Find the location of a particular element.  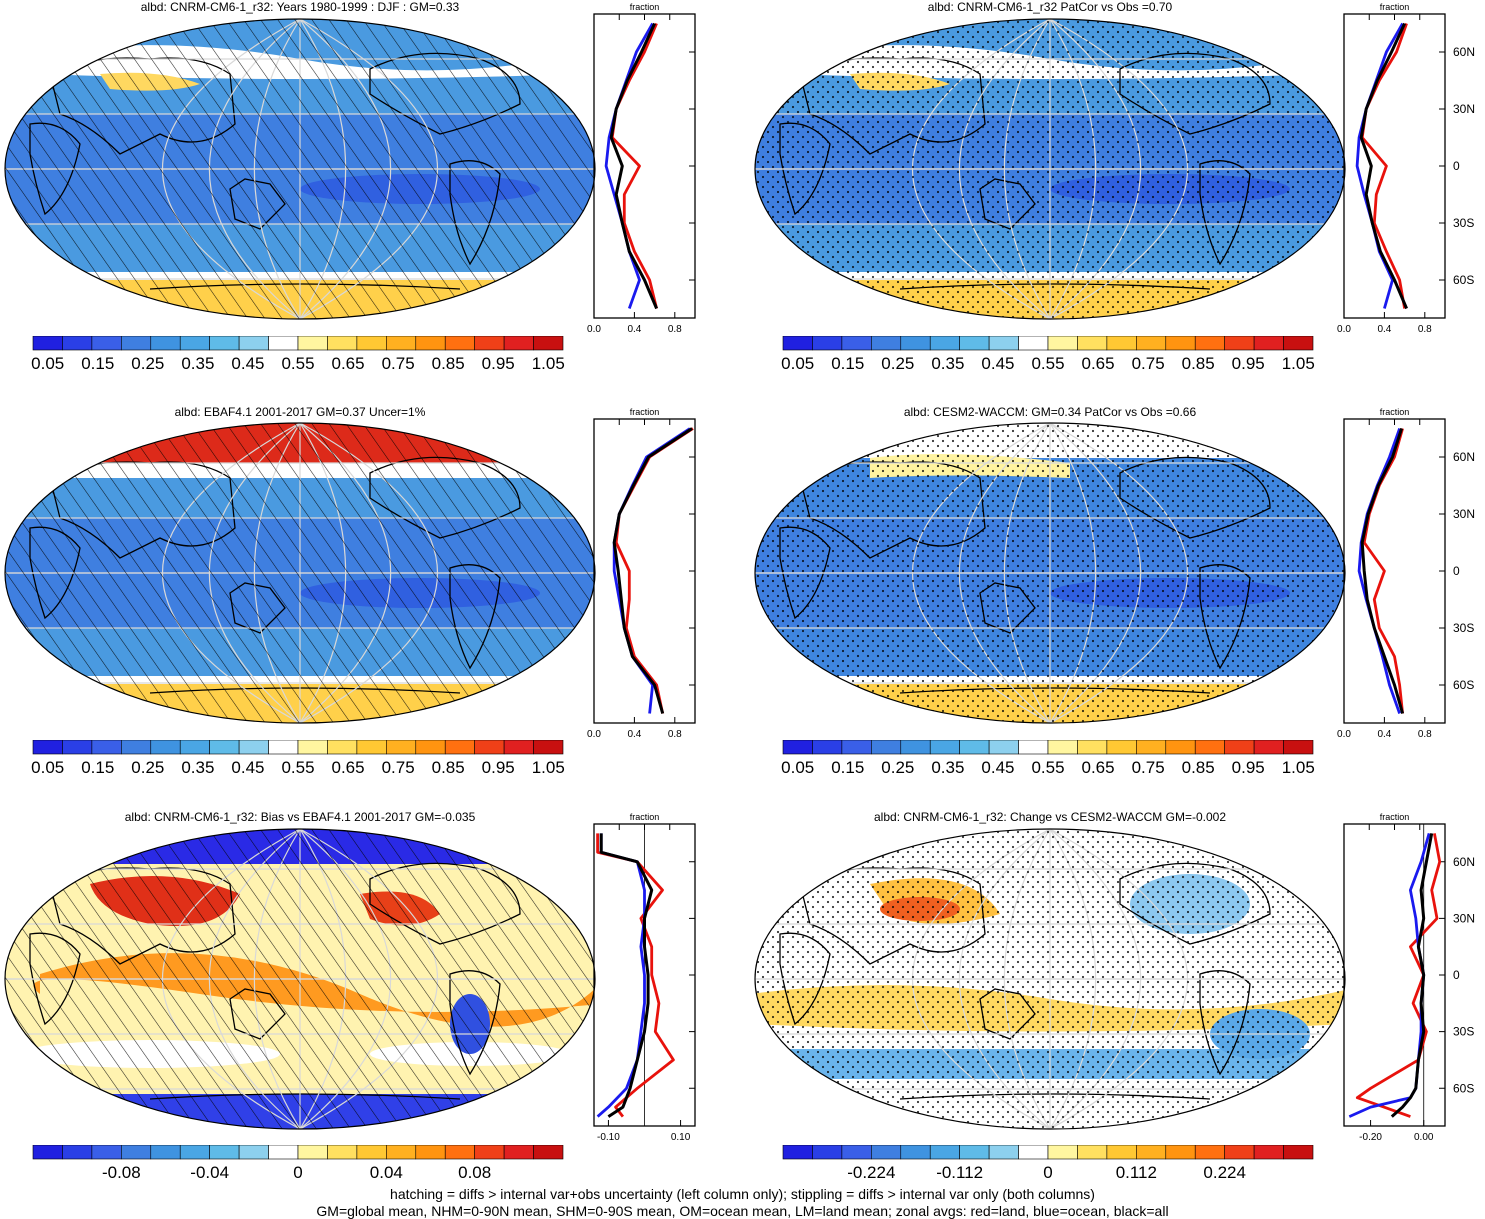

colorbar-label: 0.05 is located at coordinates (797, 767).